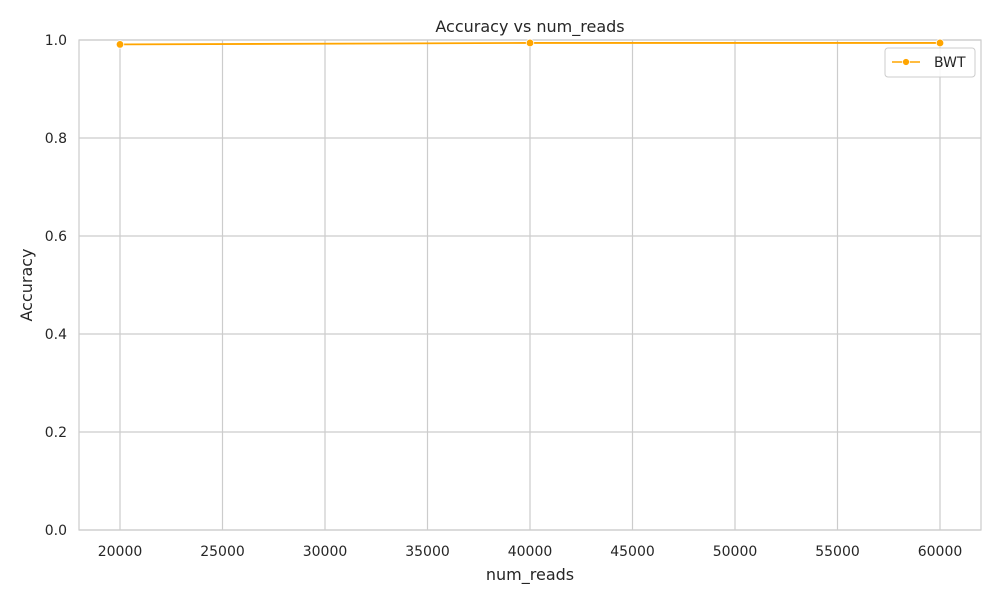  I want to click on x-tick-label: 40000, so click(530, 552).